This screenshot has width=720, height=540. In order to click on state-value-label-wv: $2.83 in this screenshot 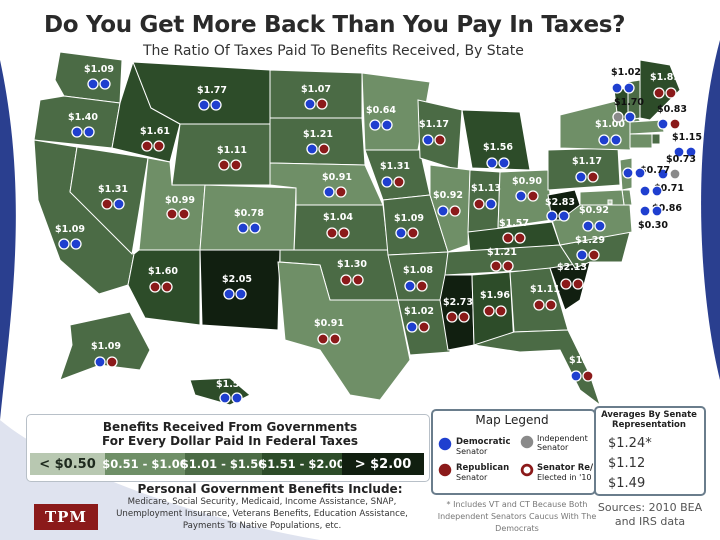, I will do `click(560, 202)`.